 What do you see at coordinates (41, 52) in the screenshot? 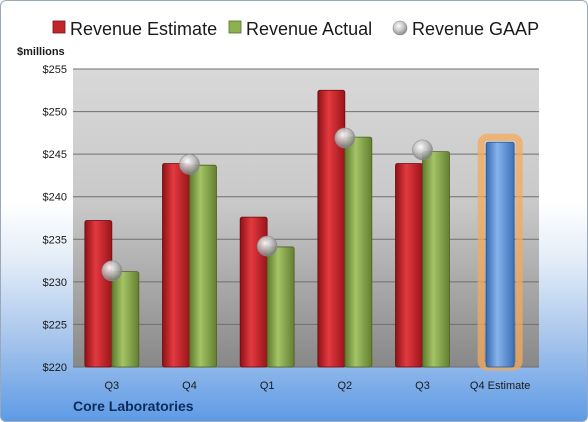
I see `y-axis-label: $millions` at bounding box center [41, 52].